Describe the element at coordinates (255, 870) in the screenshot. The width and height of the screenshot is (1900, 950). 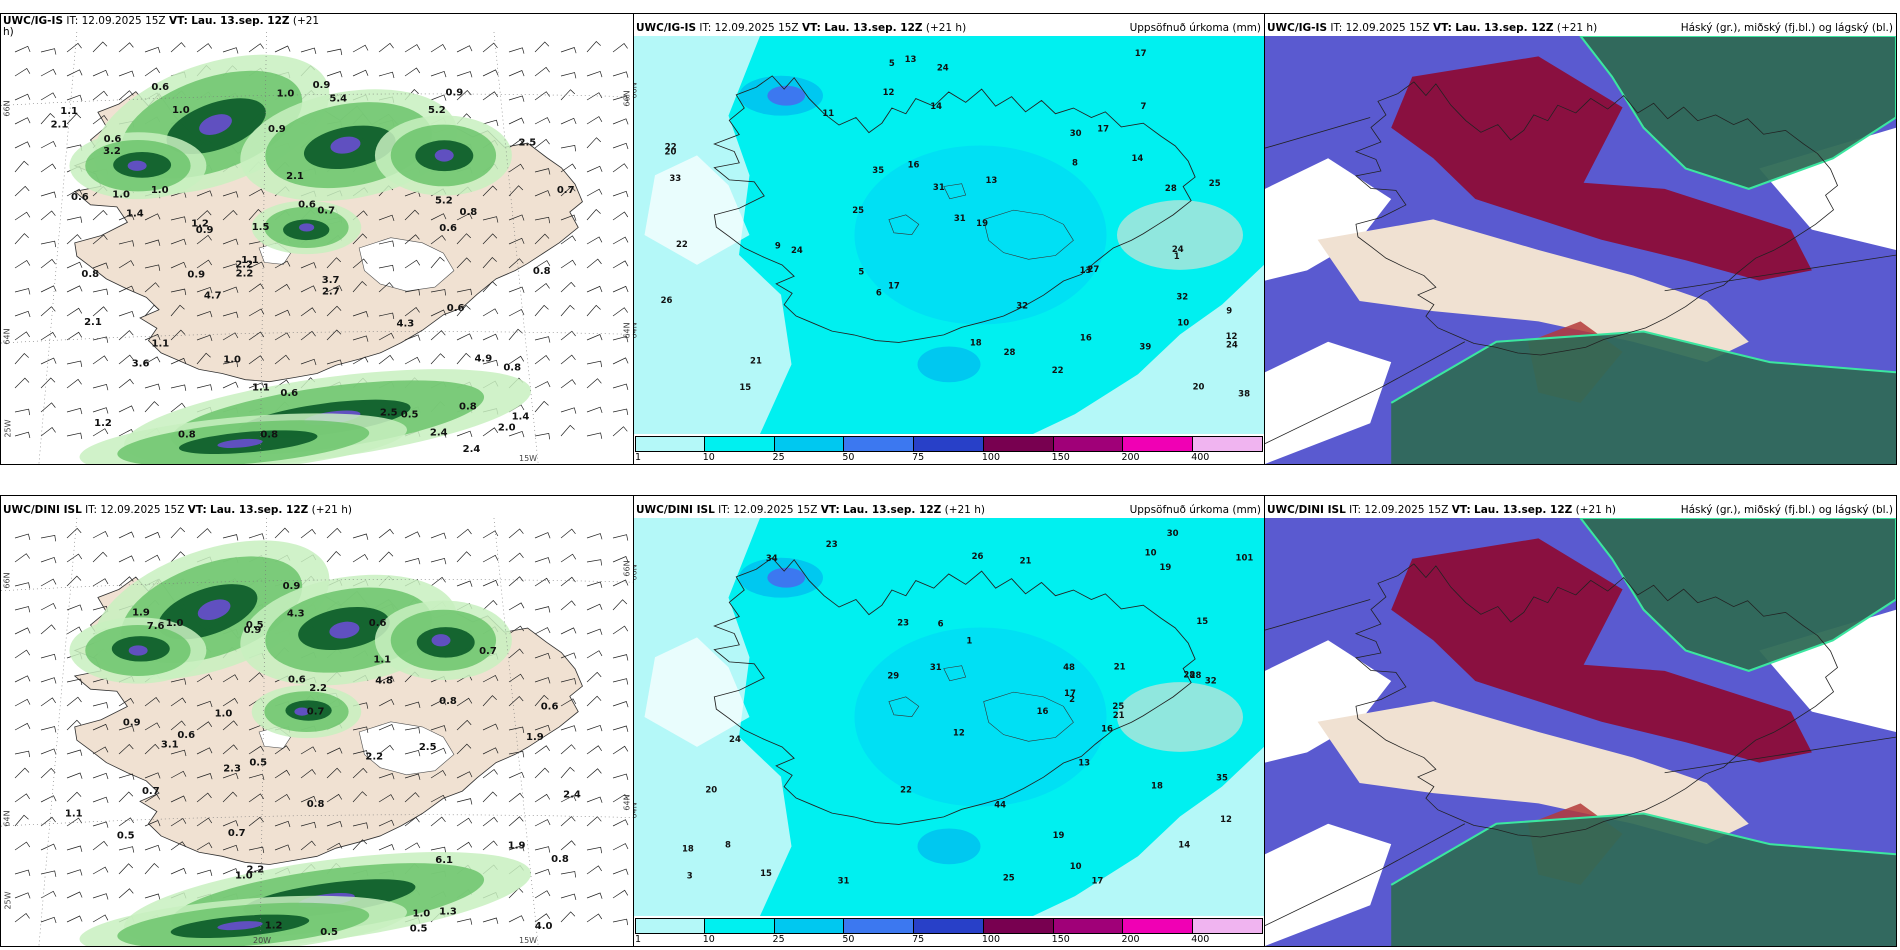
I see `precip-value-label: 2.2` at that location.